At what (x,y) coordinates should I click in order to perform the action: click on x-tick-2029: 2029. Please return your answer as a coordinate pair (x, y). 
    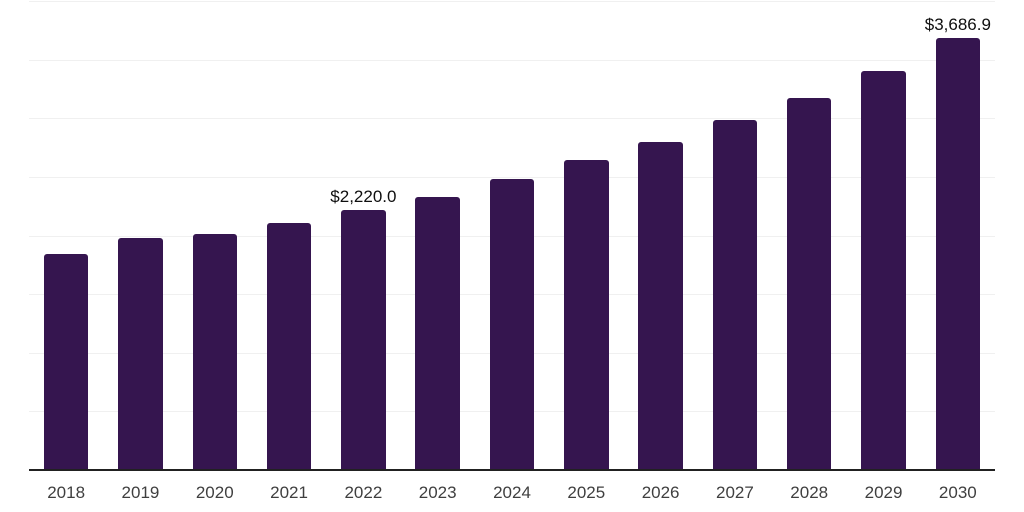
    Looking at the image, I should click on (883, 492).